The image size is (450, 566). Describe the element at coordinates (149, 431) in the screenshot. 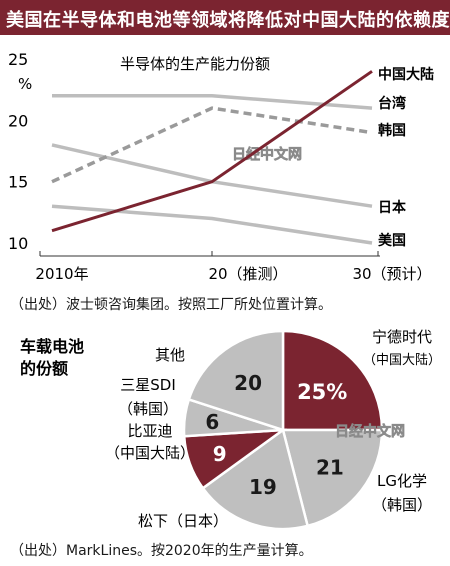

I see `pie-category-label-3: 比亚迪` at that location.